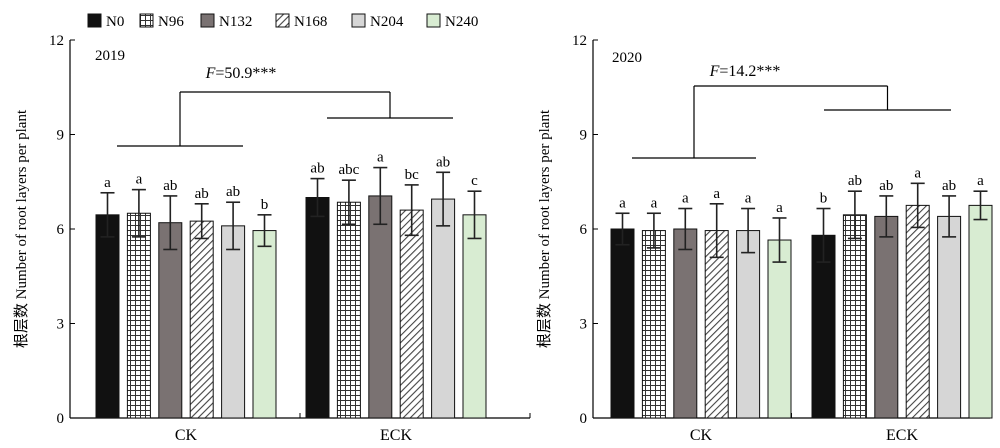  What do you see at coordinates (387, 22) in the screenshot?
I see `legend-label: N204` at bounding box center [387, 22].